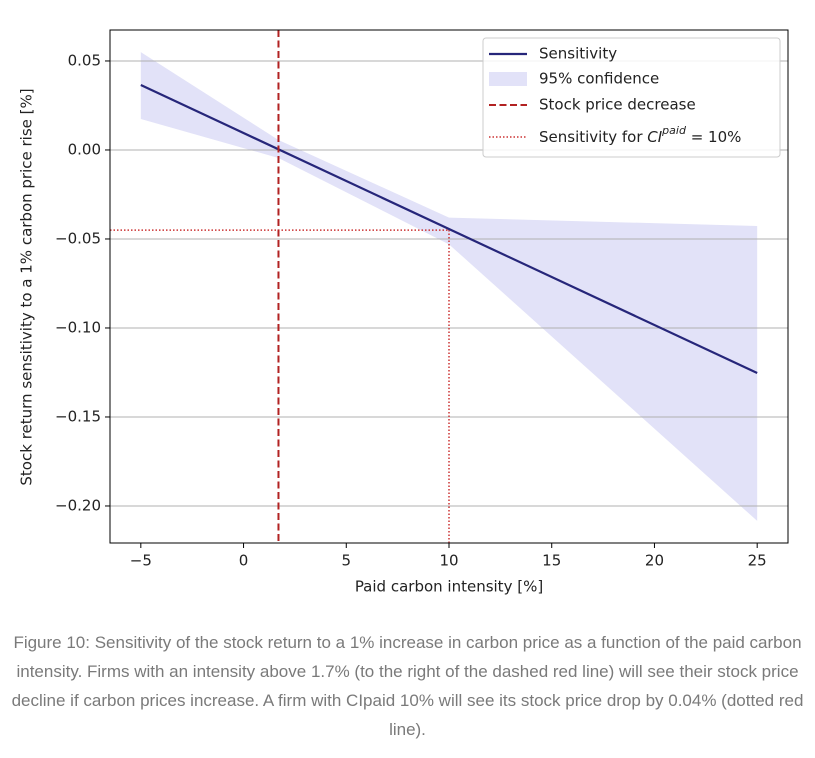  What do you see at coordinates (578, 54) in the screenshot?
I see `legend-label: Sensitivity` at bounding box center [578, 54].